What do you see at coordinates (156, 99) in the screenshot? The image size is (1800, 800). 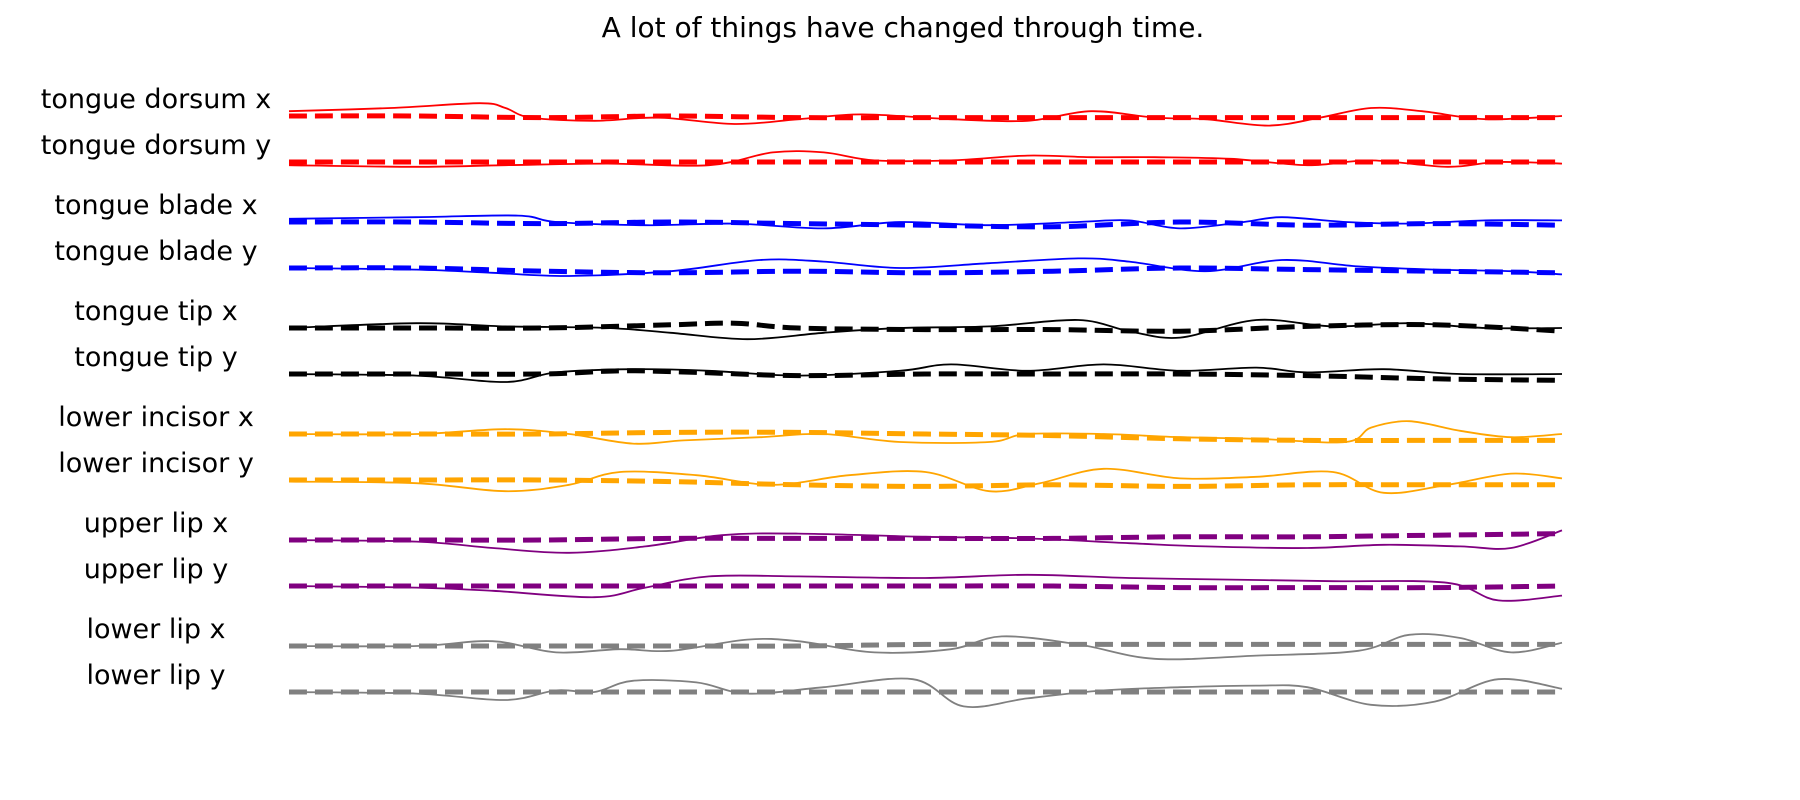 I see `row-label: tongue dorsum x` at bounding box center [156, 99].